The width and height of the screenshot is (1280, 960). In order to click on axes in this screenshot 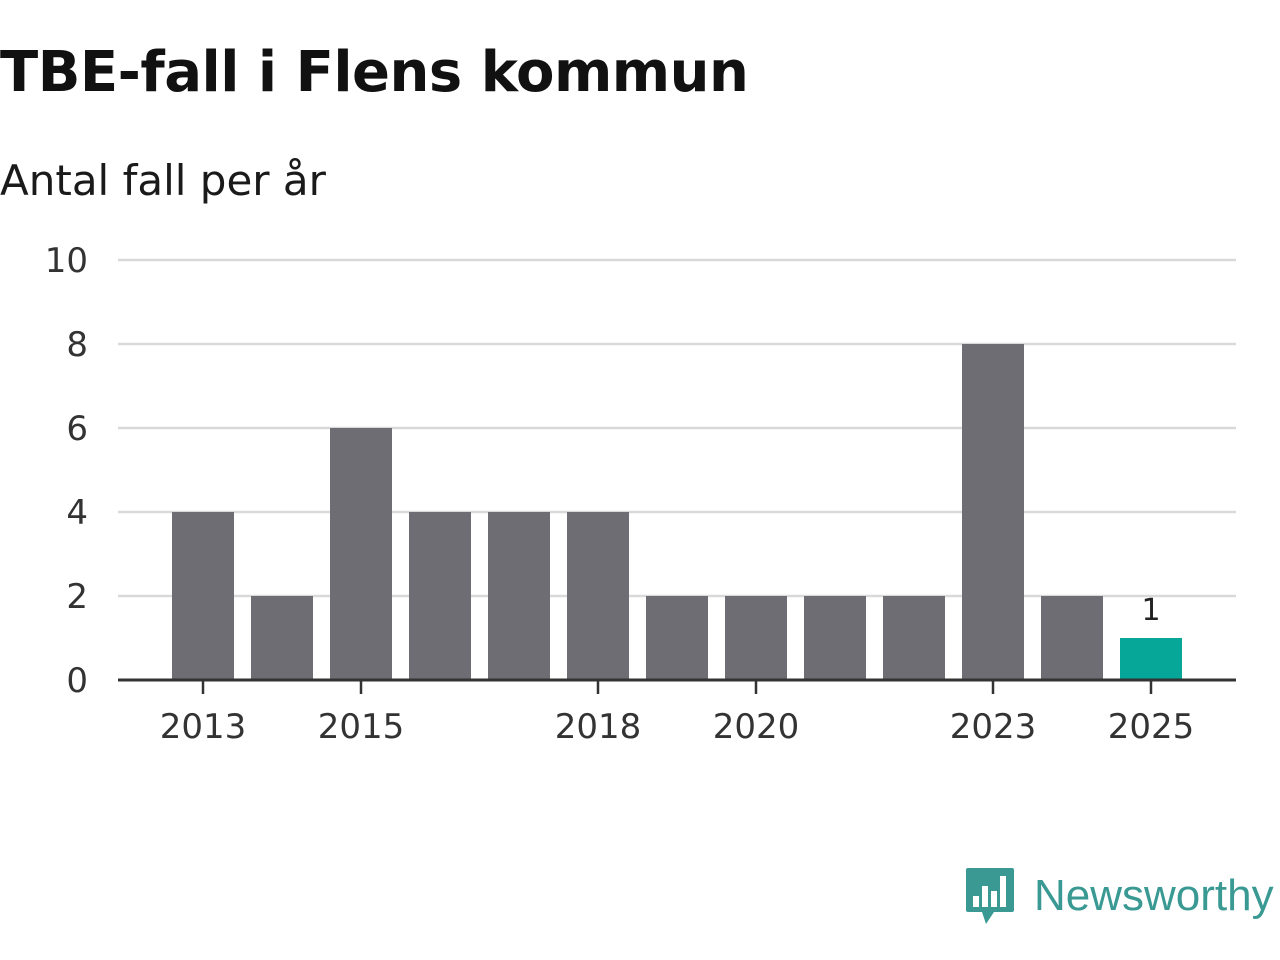, I will do `click(677, 686)`.